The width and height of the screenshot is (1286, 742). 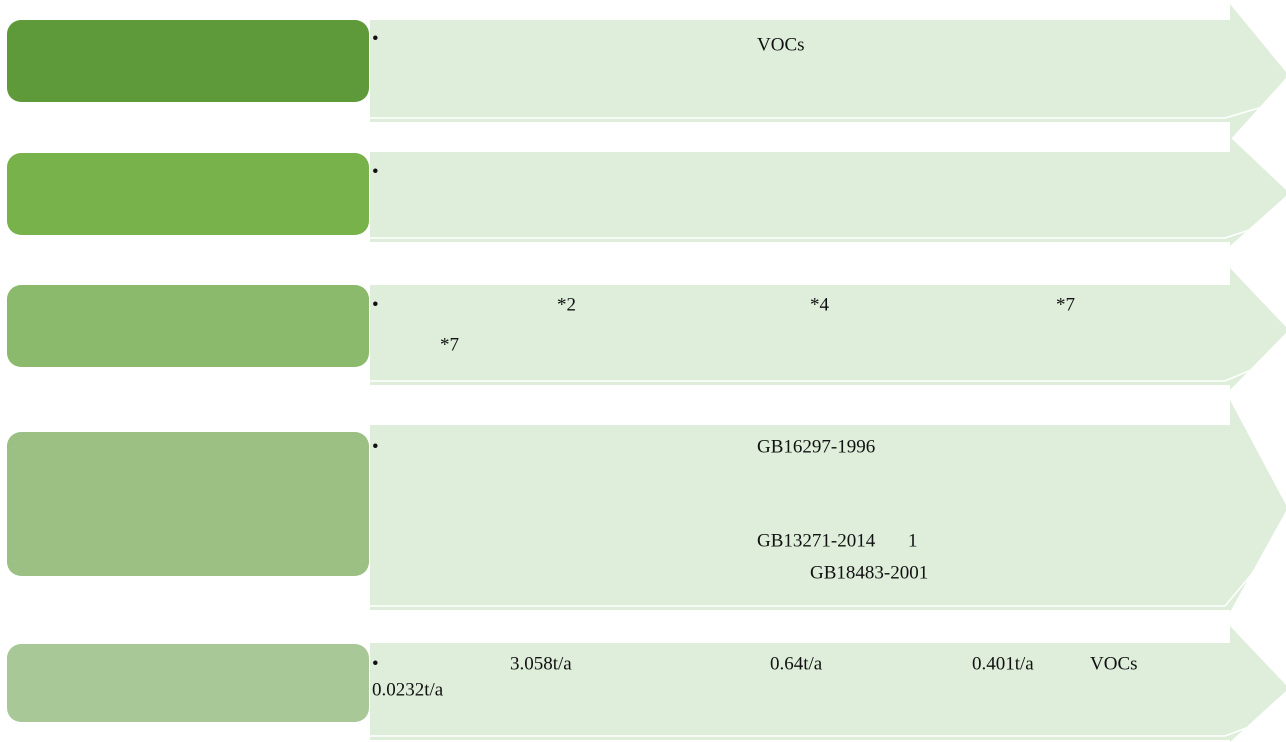 What do you see at coordinates (1003, 663) in the screenshot?
I see `row-text: 0.401t/a` at bounding box center [1003, 663].